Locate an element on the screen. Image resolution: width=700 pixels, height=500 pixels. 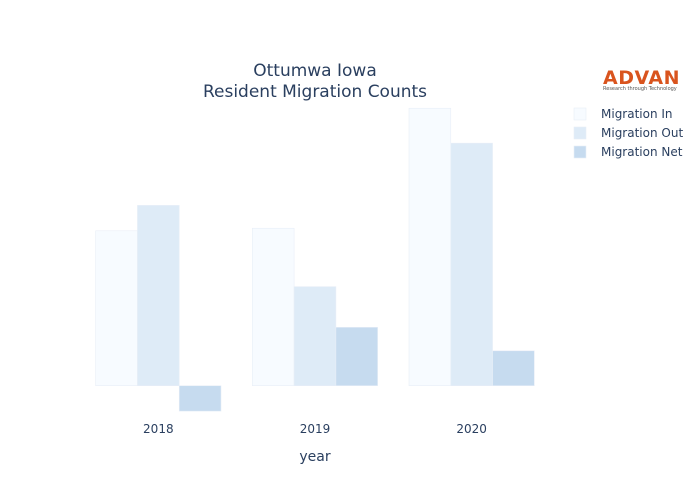
bar-migration-in-2019 is located at coordinates (273, 307).